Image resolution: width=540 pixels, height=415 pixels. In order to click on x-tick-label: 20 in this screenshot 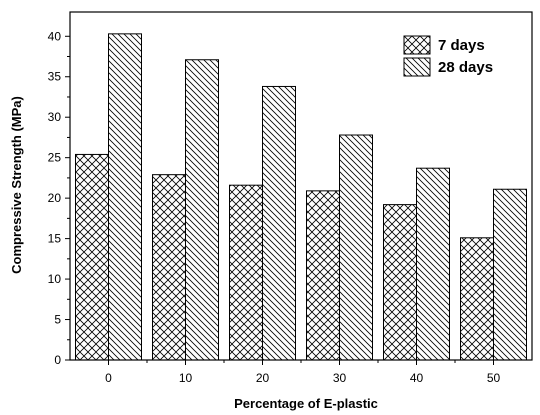, I will do `click(263, 378)`.